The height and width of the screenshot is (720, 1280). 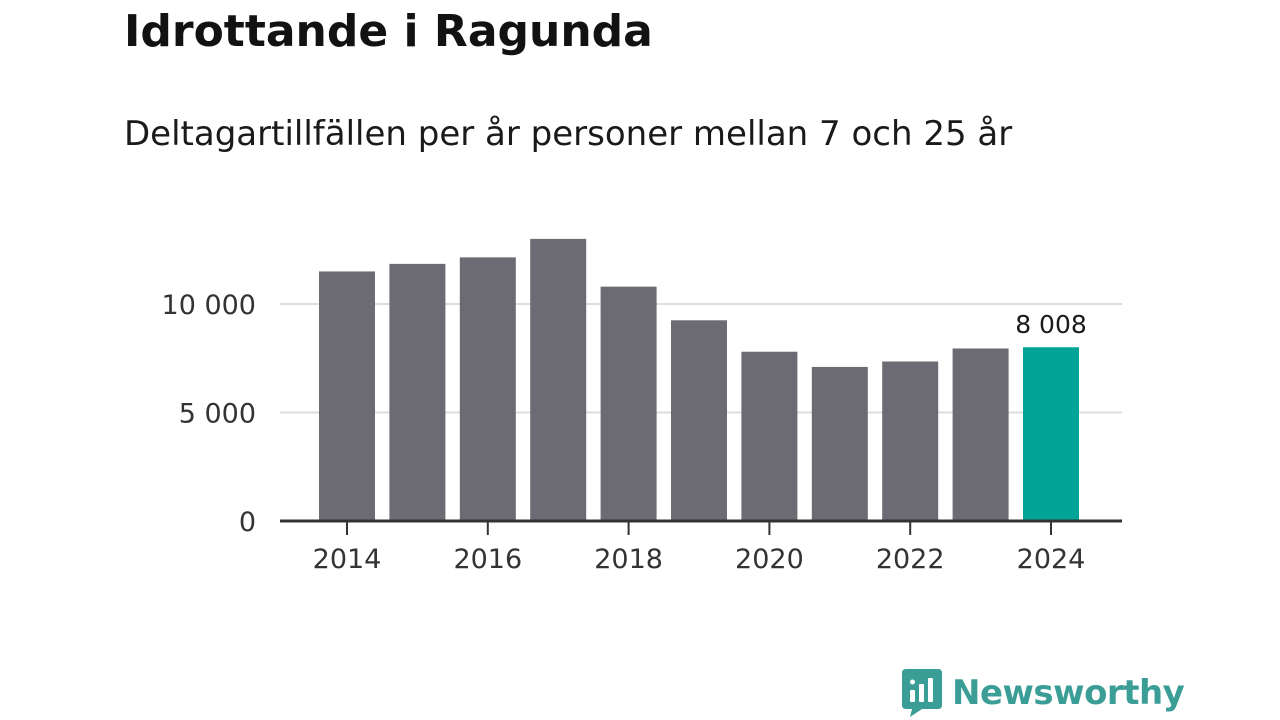 What do you see at coordinates (388, 31) in the screenshot?
I see `chart-title: Idrottande i Ragunda` at bounding box center [388, 31].